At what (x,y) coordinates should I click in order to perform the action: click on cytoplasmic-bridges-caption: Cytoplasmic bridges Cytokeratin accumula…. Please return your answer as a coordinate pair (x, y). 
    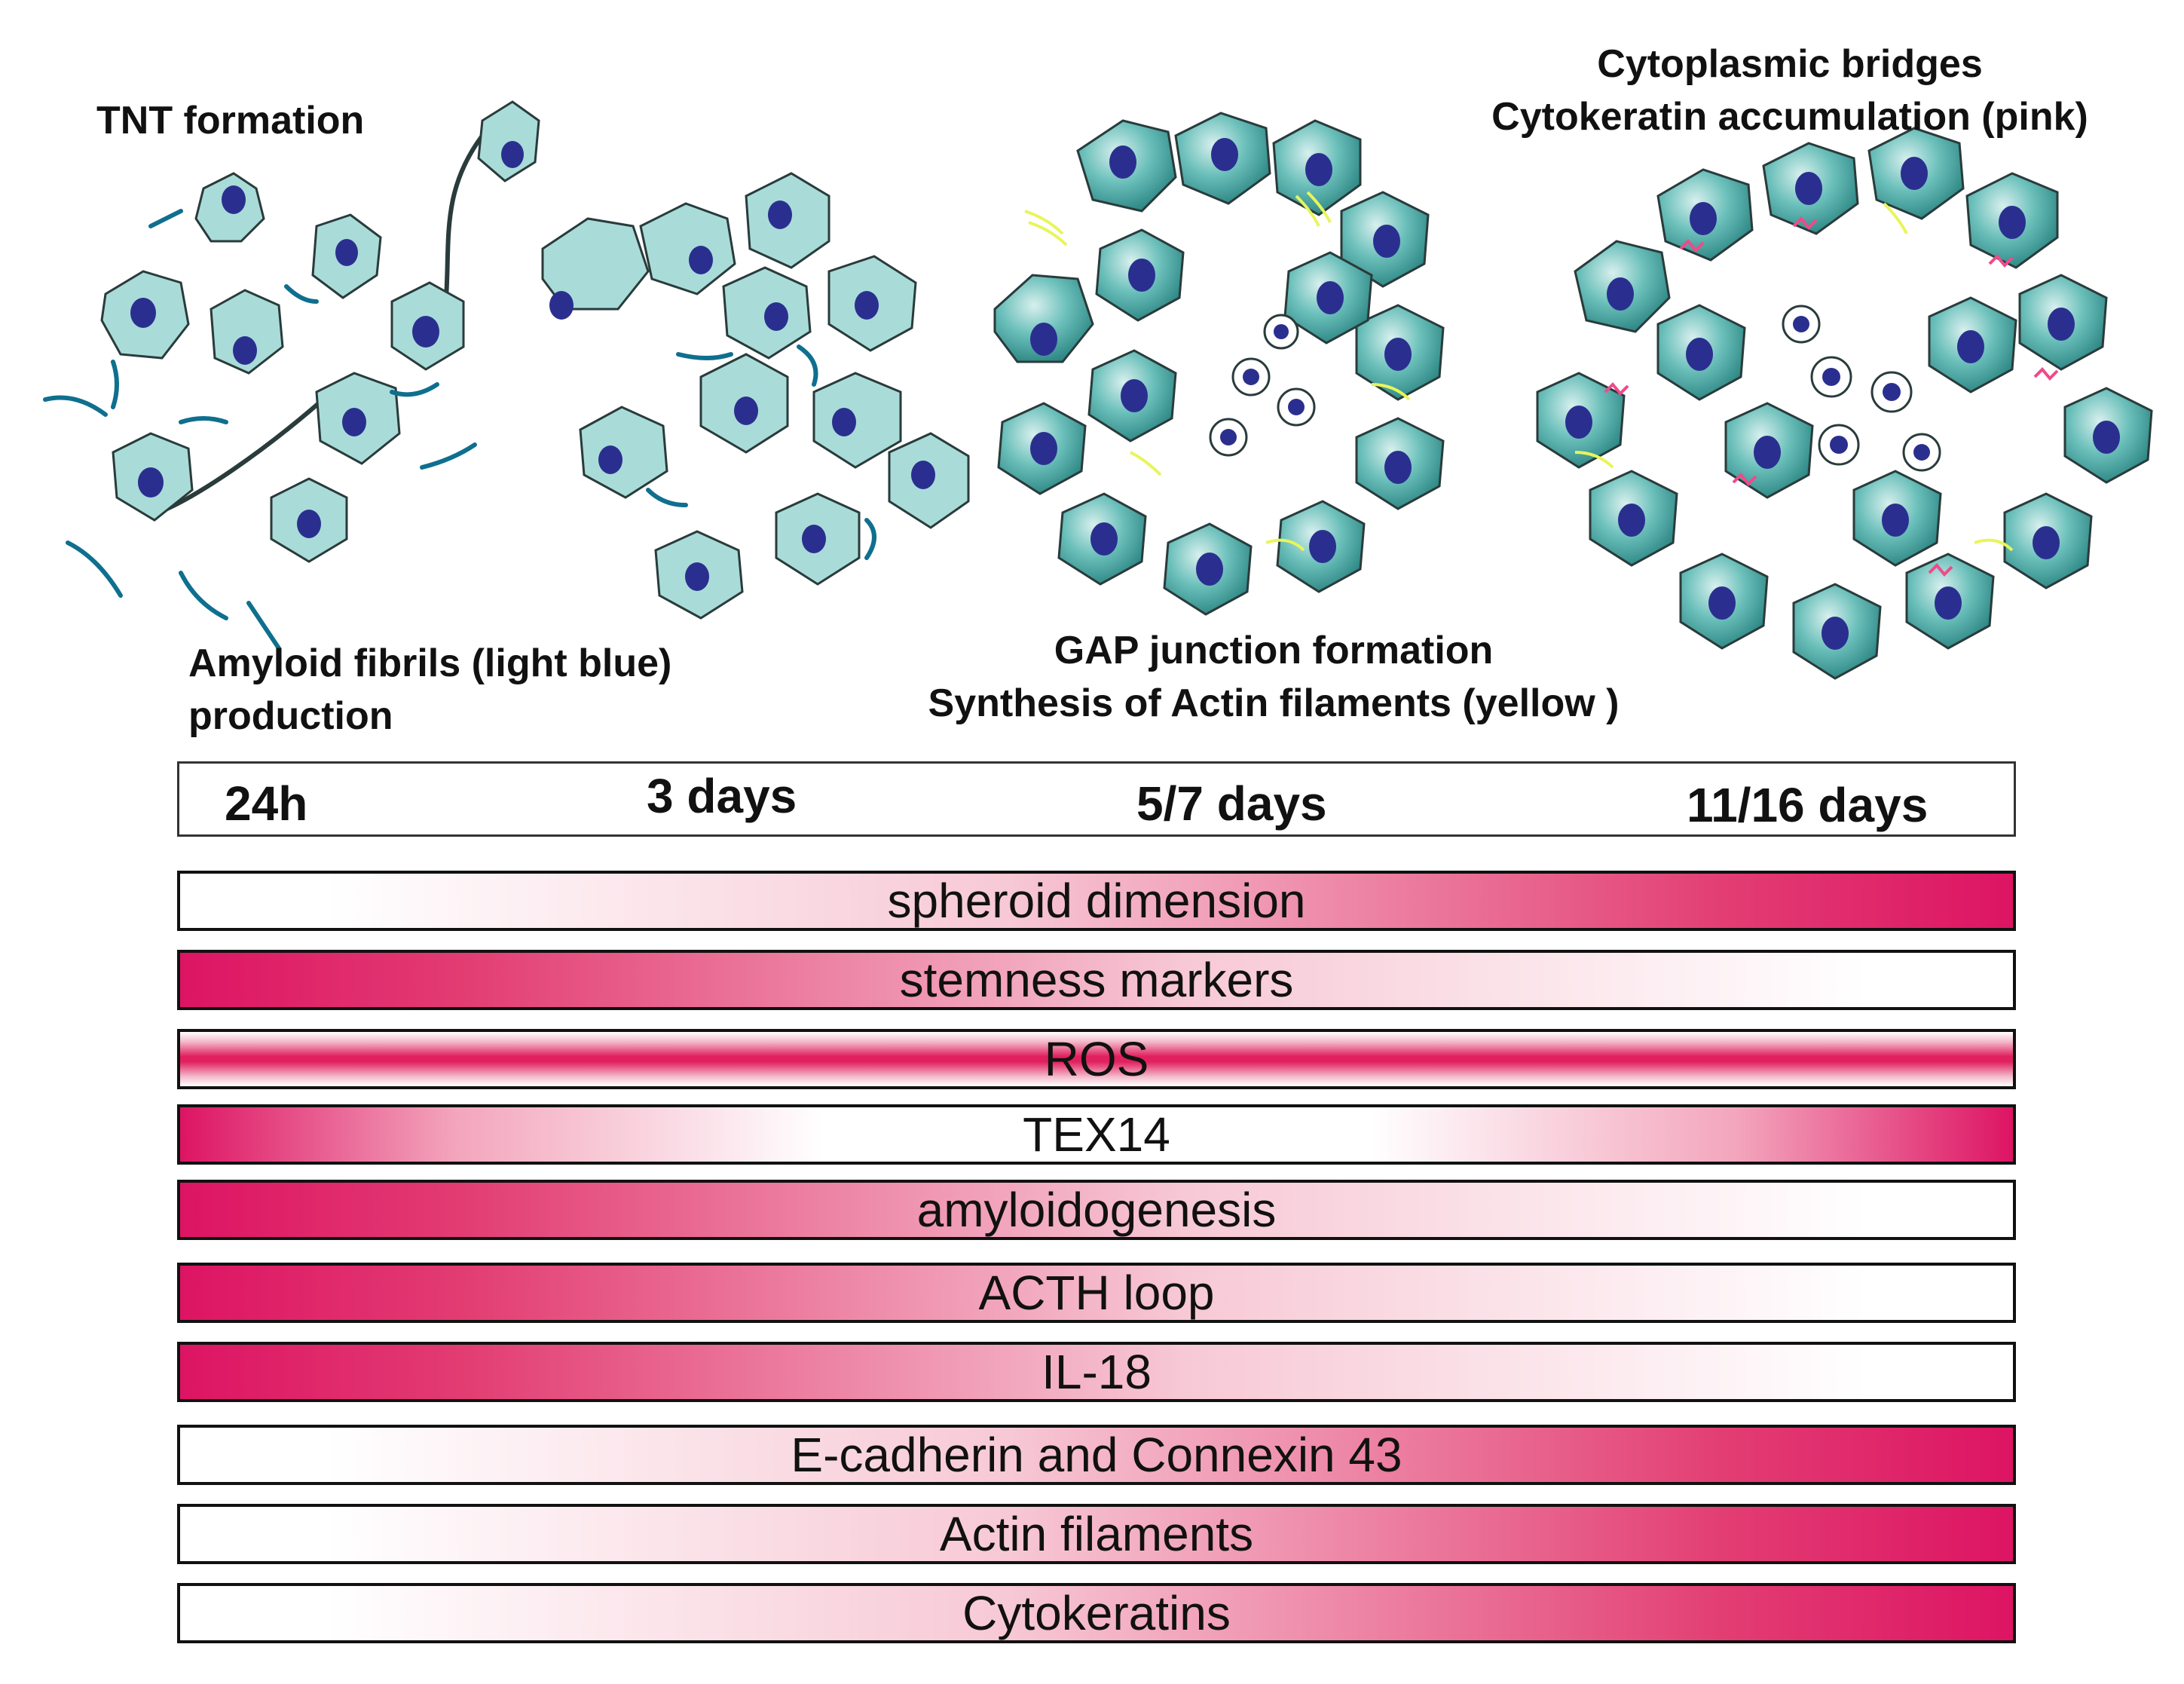
    Looking at the image, I should click on (1790, 90).